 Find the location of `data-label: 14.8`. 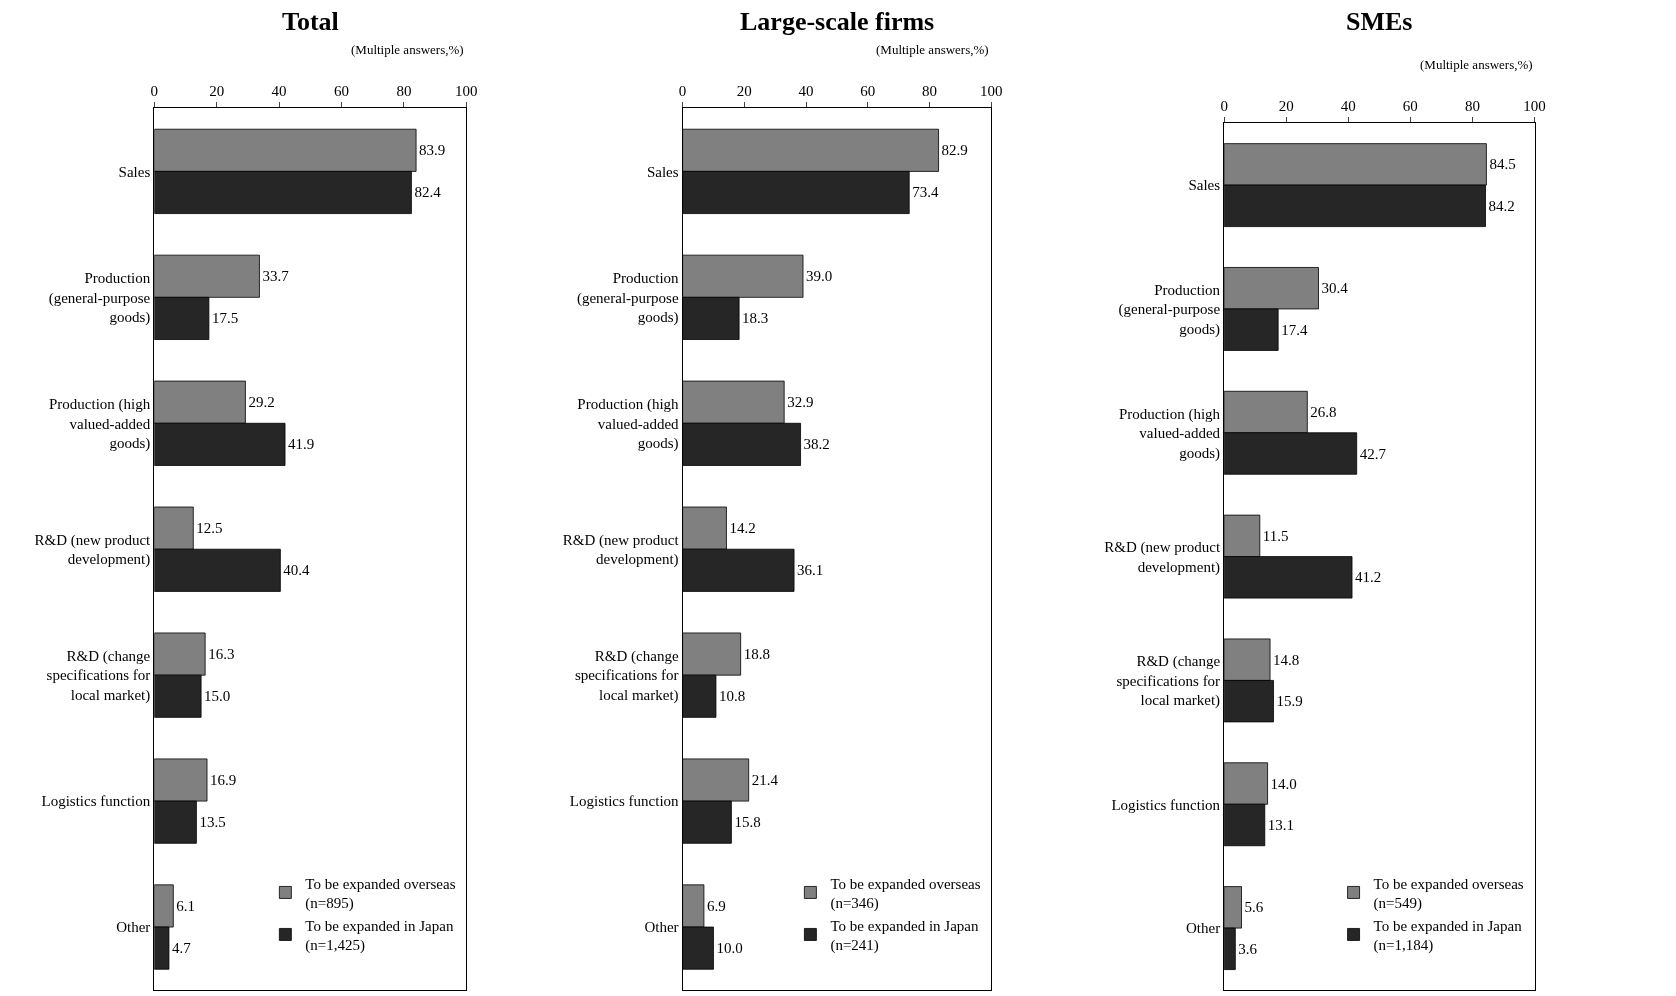

data-label: 14.8 is located at coordinates (1286, 659).